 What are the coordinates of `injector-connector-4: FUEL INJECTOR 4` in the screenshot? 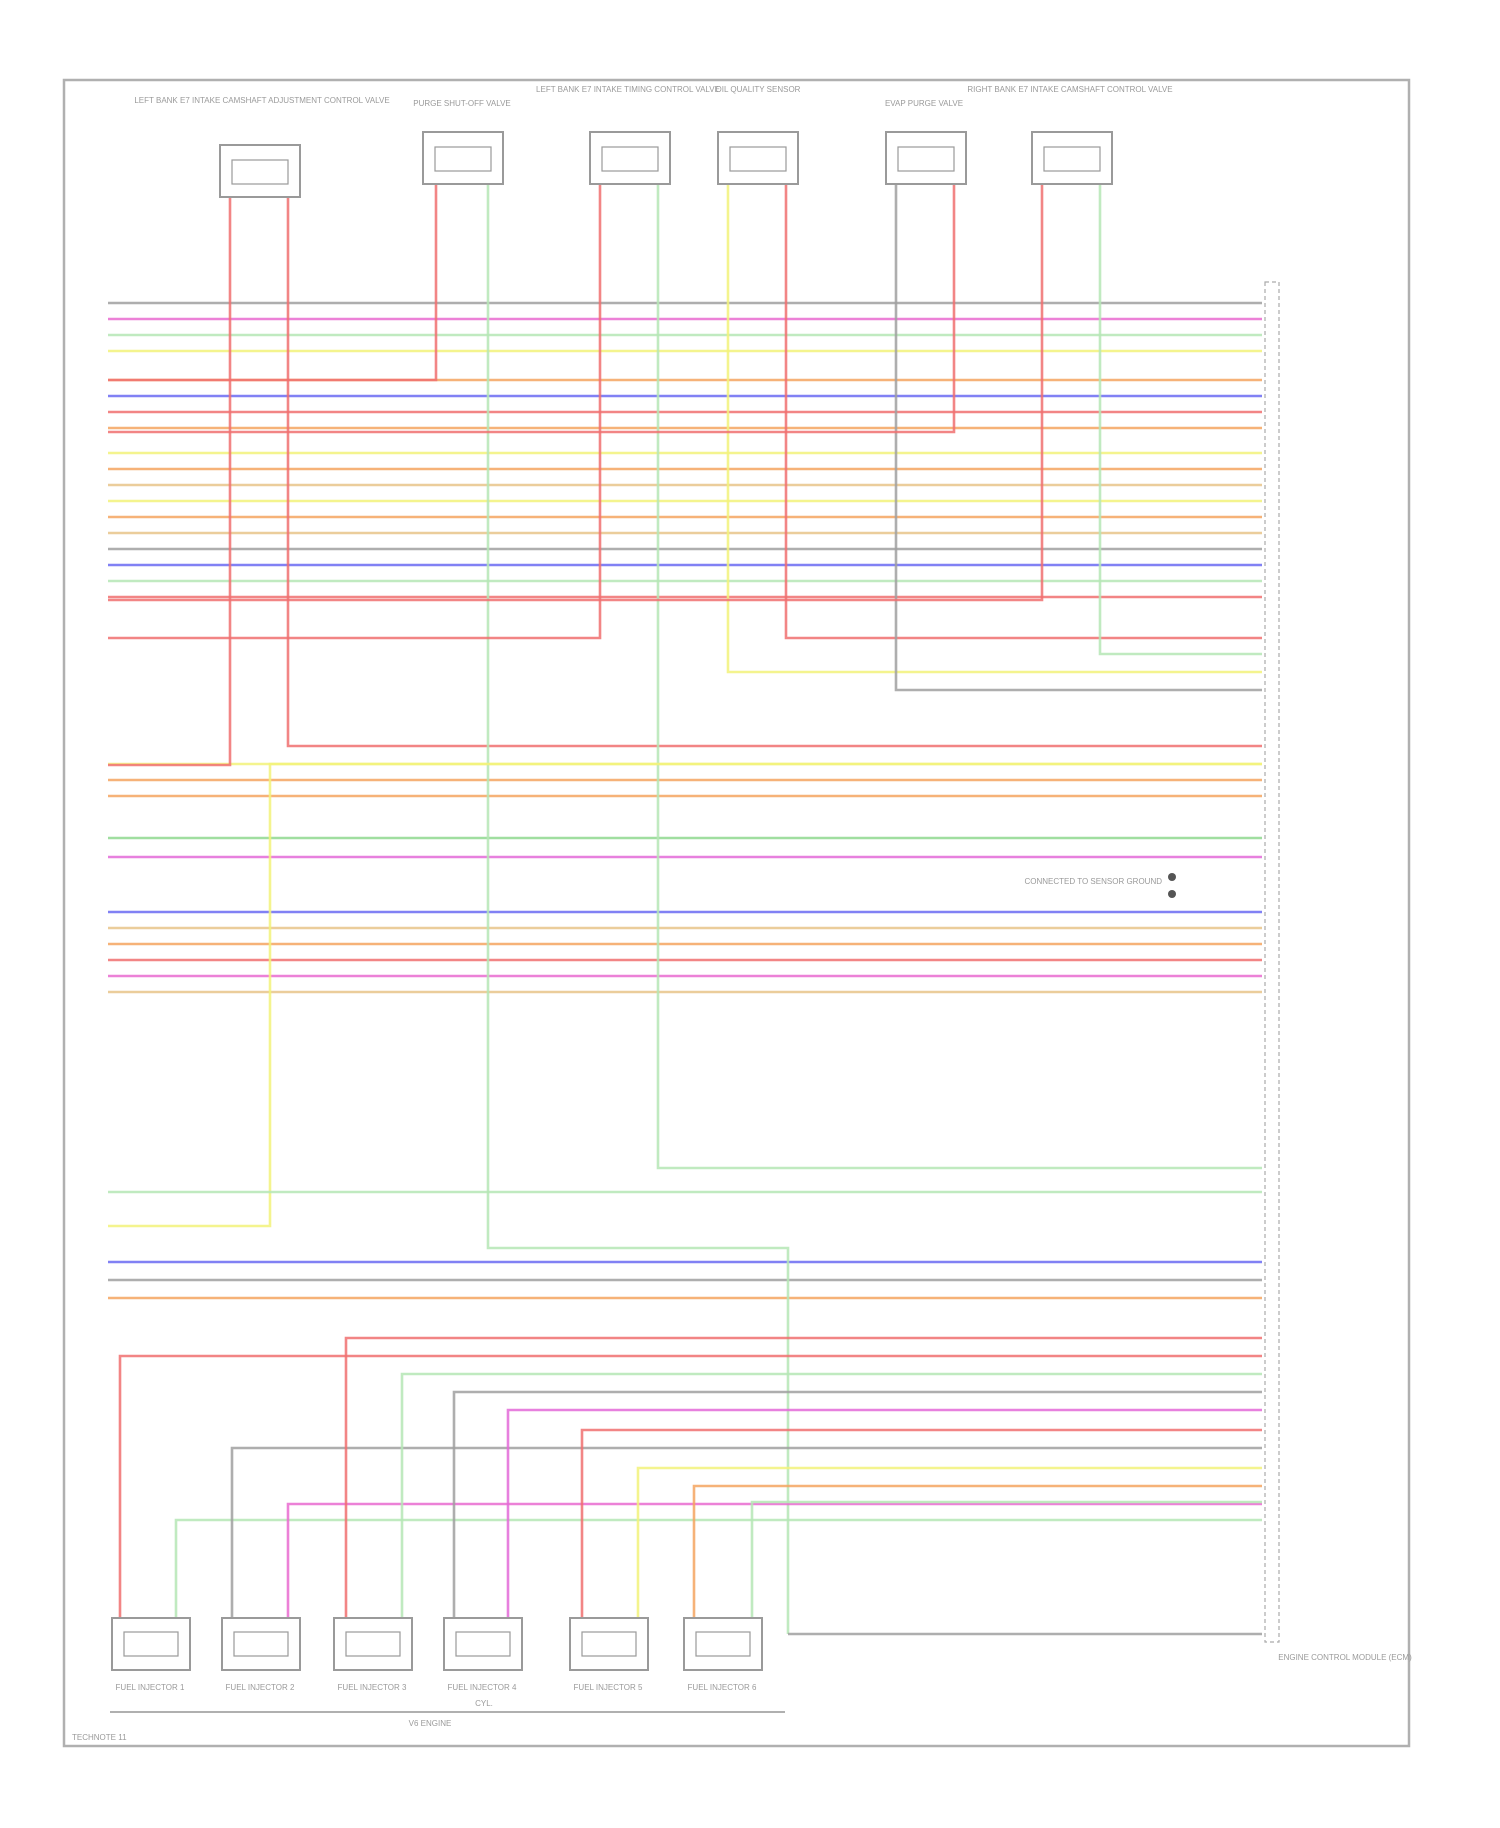 It's located at (483, 1654).